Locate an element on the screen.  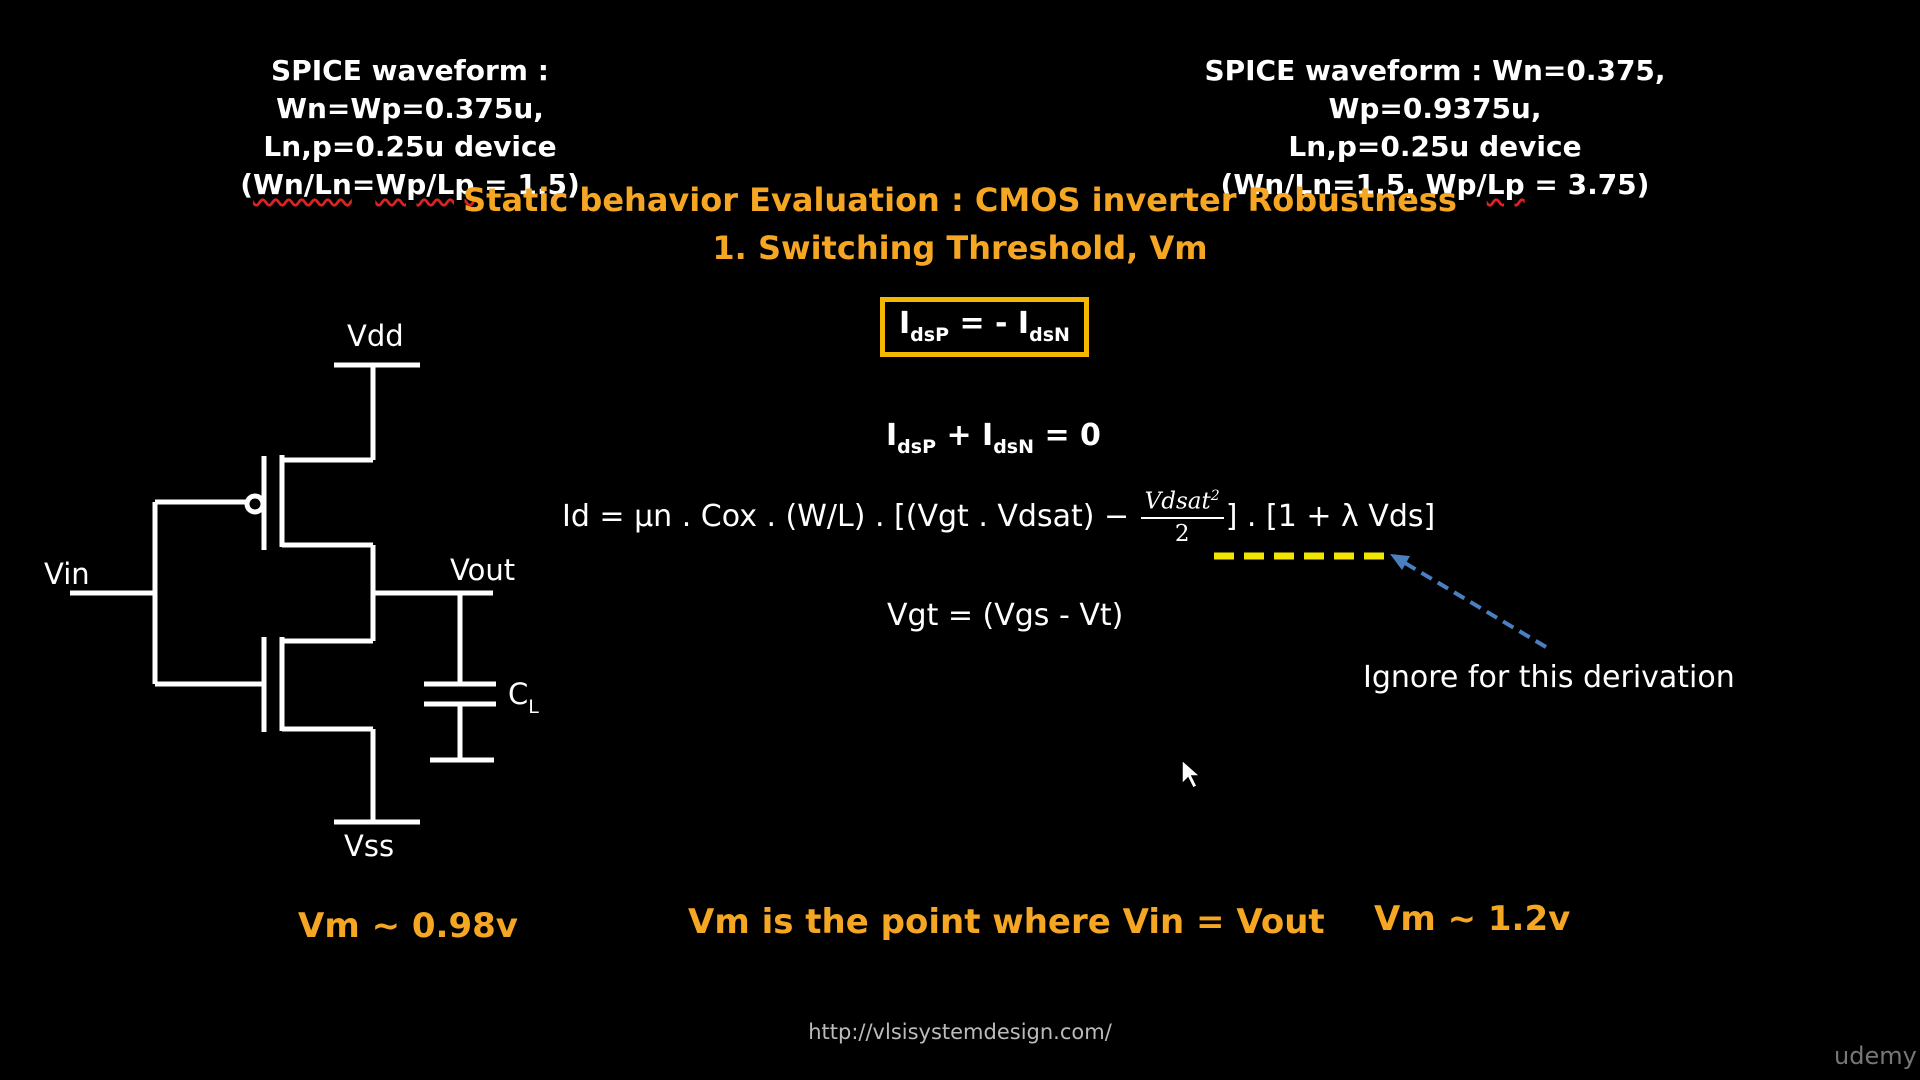
spice-right-line2: Ln,p=0.25u device is located at coordinates (1435, 146).